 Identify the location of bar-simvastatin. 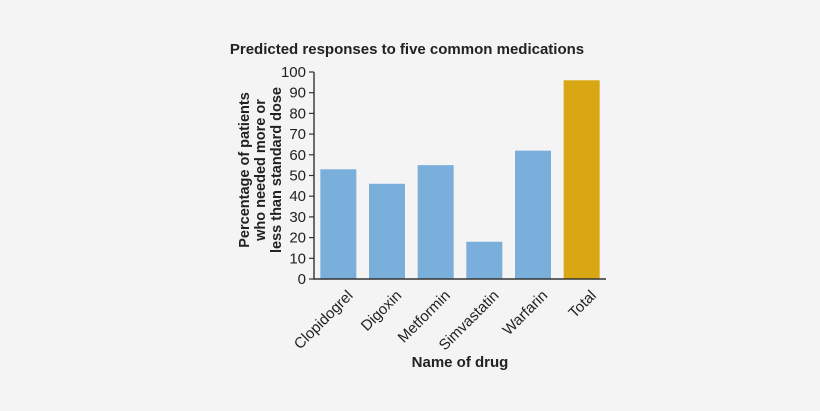
(484, 260).